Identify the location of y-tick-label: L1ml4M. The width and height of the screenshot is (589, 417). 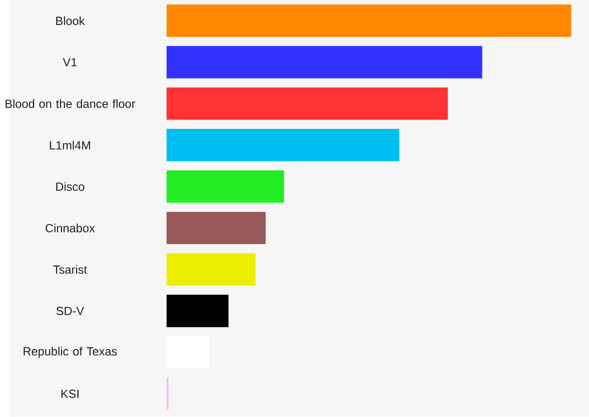
(70, 145).